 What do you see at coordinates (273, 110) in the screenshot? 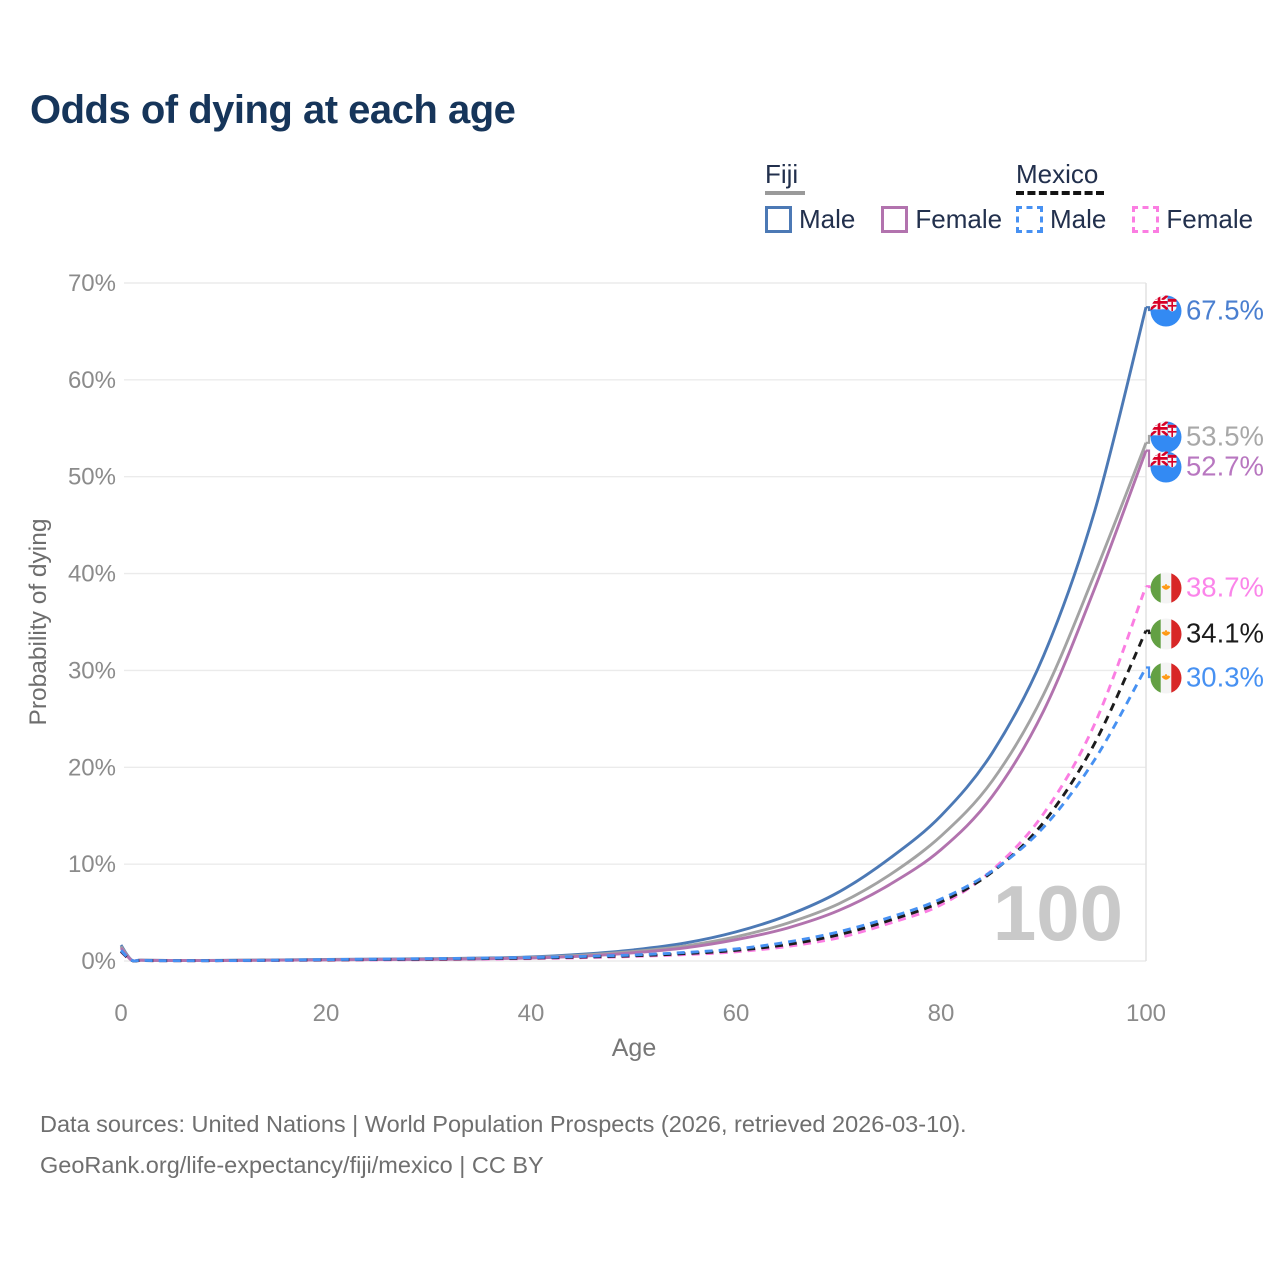
I see `page-title: Odds of dying at each age` at bounding box center [273, 110].